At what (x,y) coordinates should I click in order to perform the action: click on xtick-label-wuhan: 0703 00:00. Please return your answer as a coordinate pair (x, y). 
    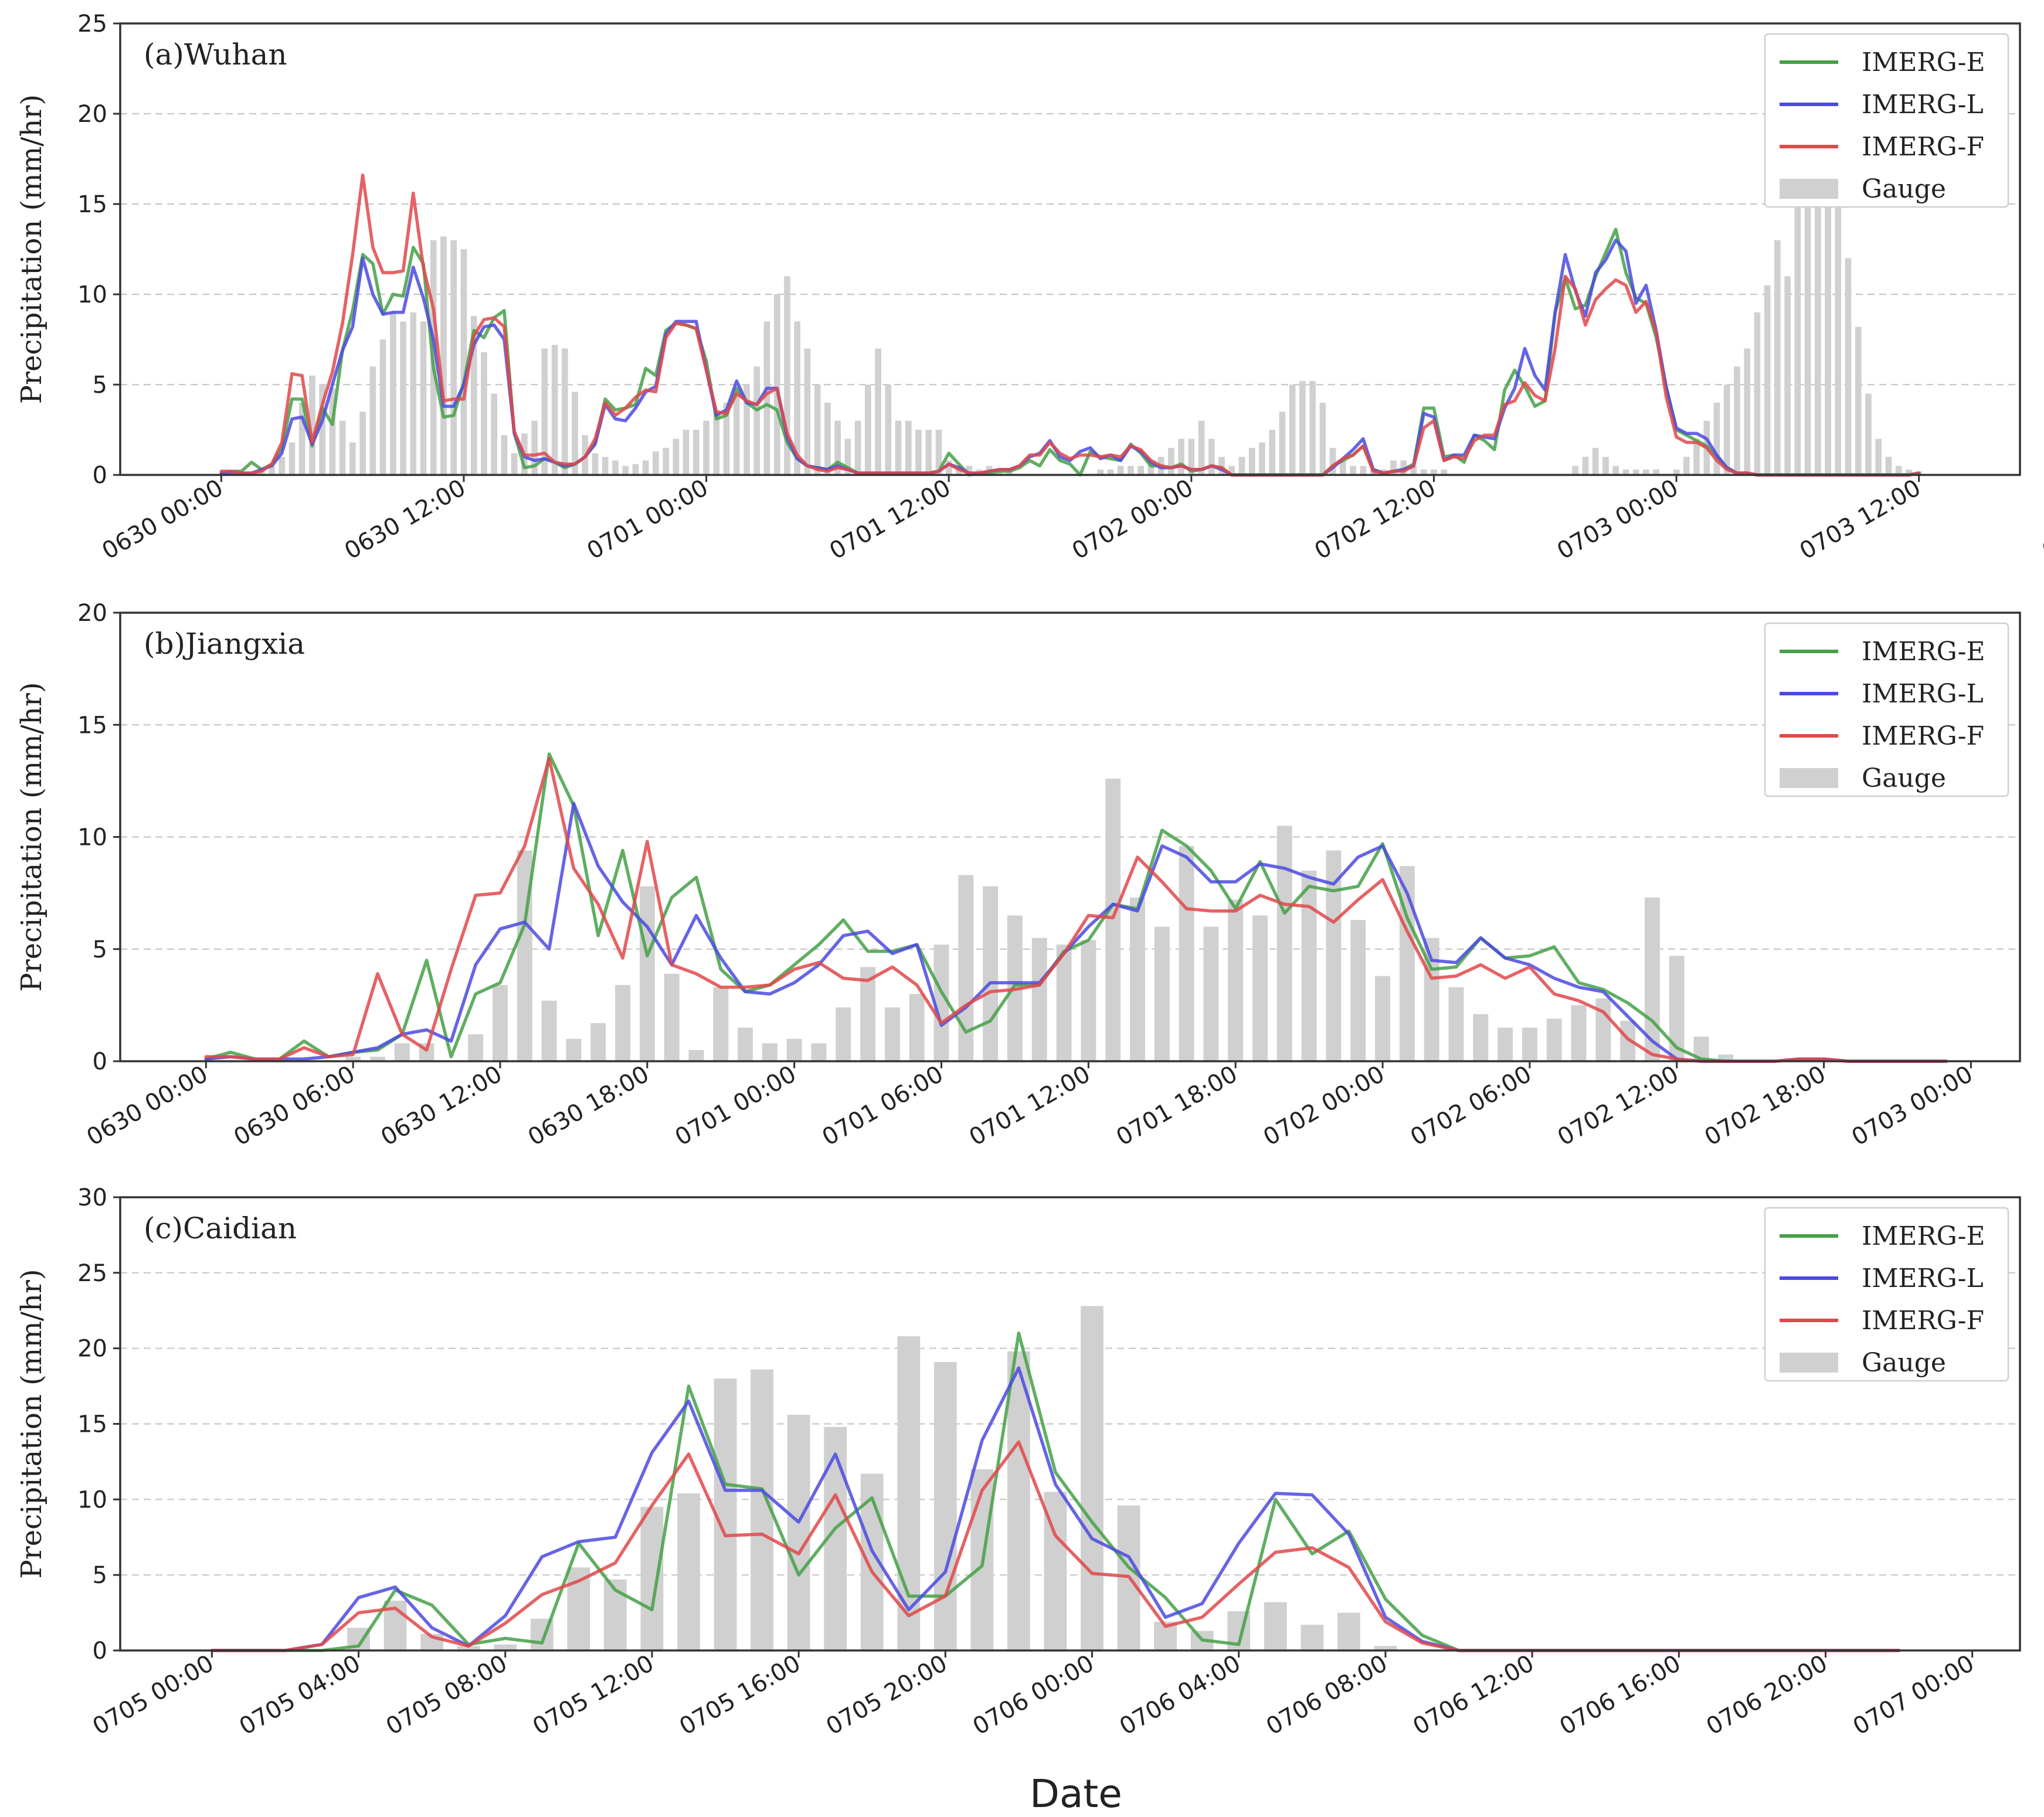
    Looking at the image, I should click on (1618, 519).